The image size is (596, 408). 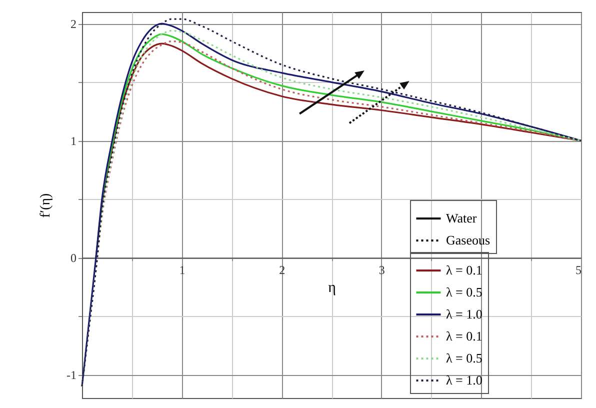 I want to click on y-tick-label: 1, so click(x=73, y=141).